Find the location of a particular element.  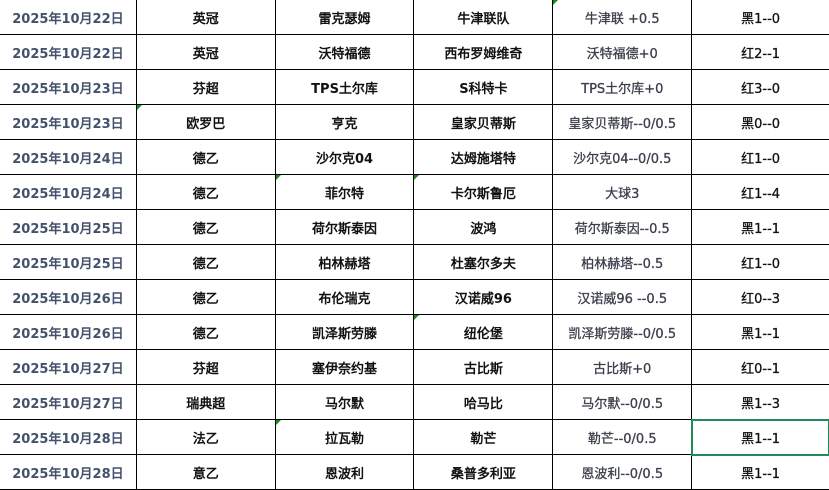

cell-away: 纽伦堡 is located at coordinates (483, 332).